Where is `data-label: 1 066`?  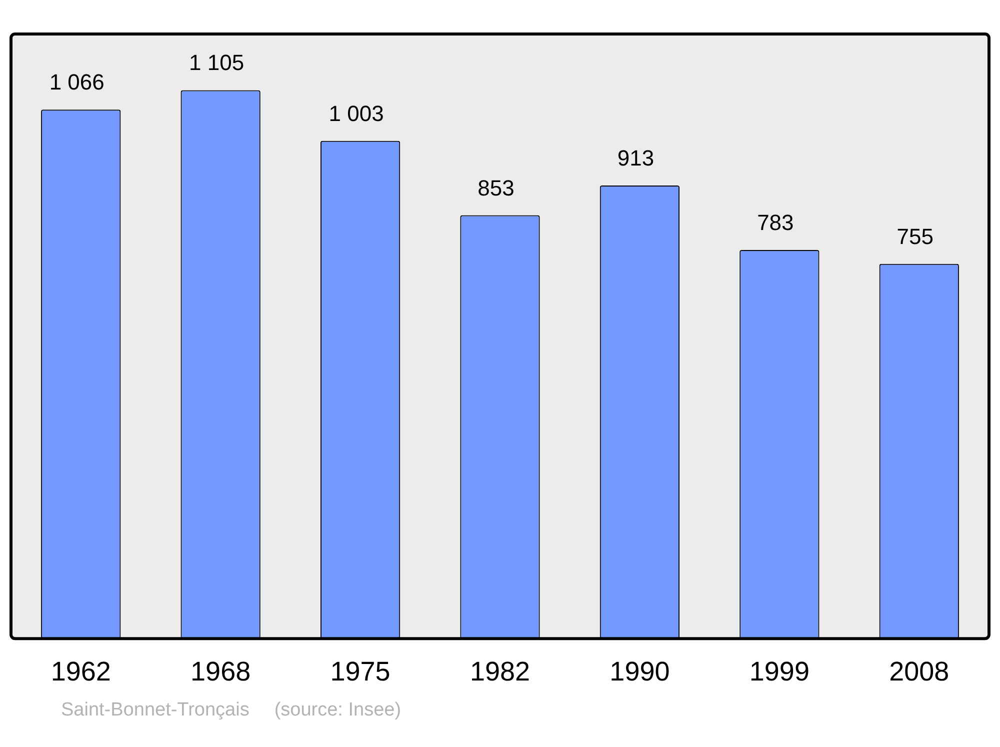
data-label: 1 066 is located at coordinates (76, 82).